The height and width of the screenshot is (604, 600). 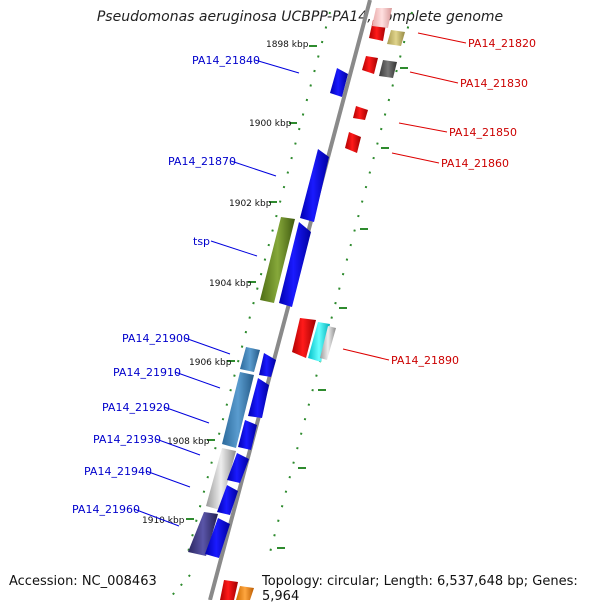 I want to click on gene-label: PA14_21870, so click(x=202, y=161).